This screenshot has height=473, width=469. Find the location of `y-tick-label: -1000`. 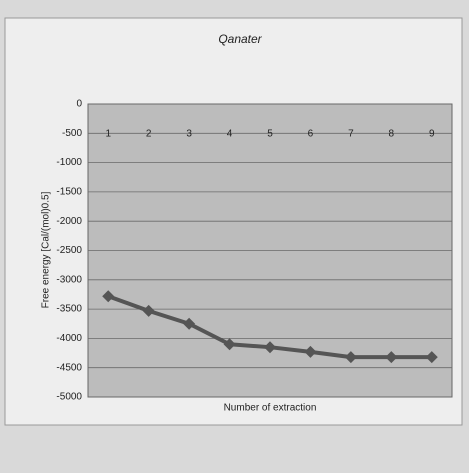

y-tick-label: -1000 is located at coordinates (69, 162).